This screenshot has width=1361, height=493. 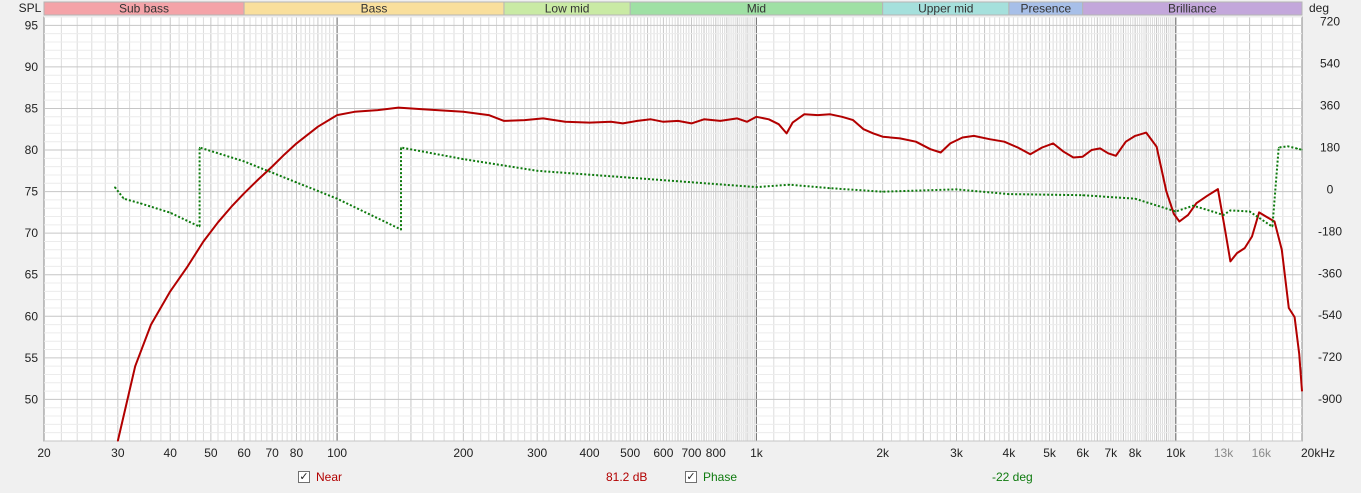 I want to click on x-tick-label: 20kHz, so click(x=1318, y=453).